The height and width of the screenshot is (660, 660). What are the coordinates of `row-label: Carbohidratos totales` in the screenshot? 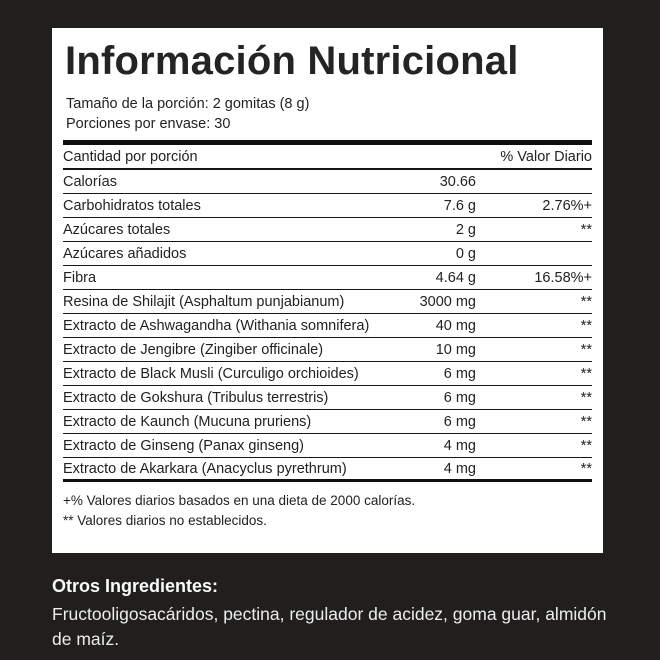 It's located at (132, 205).